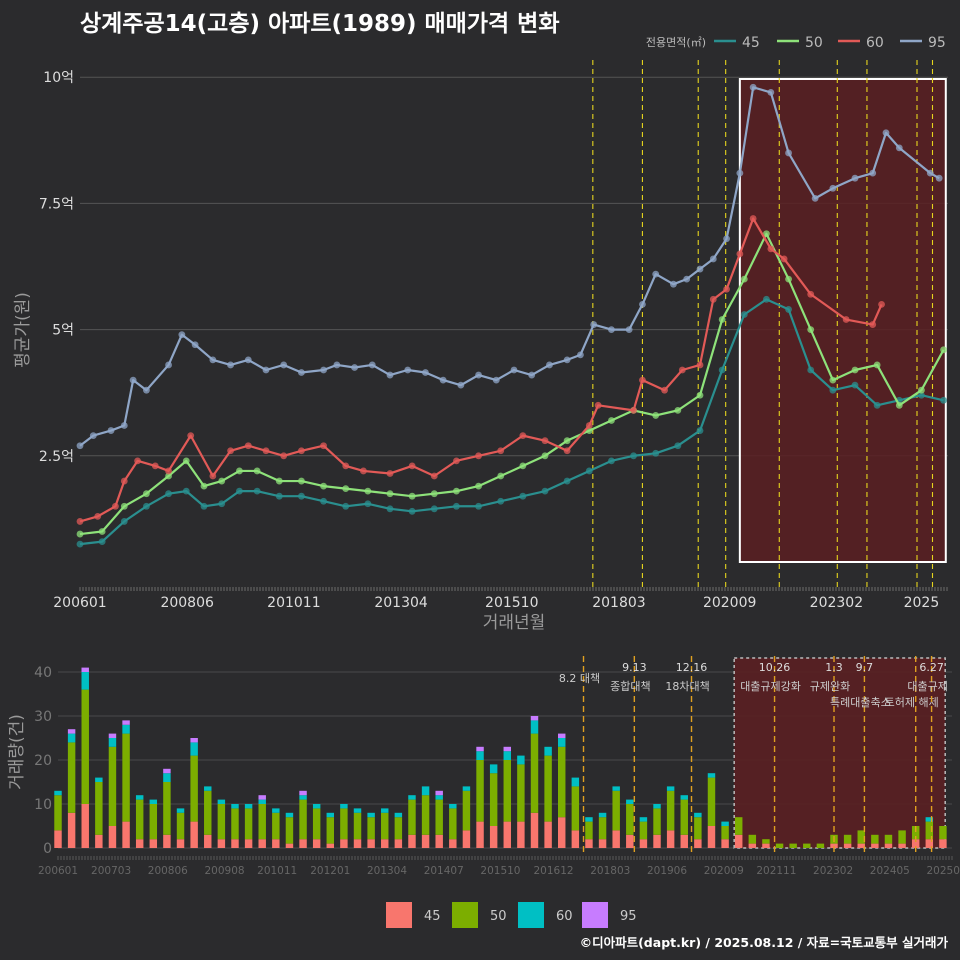 The width and height of the screenshot is (960, 960). Describe the element at coordinates (776, 871) in the screenshot. I see `volume-x-tick-label: 202111` at that location.